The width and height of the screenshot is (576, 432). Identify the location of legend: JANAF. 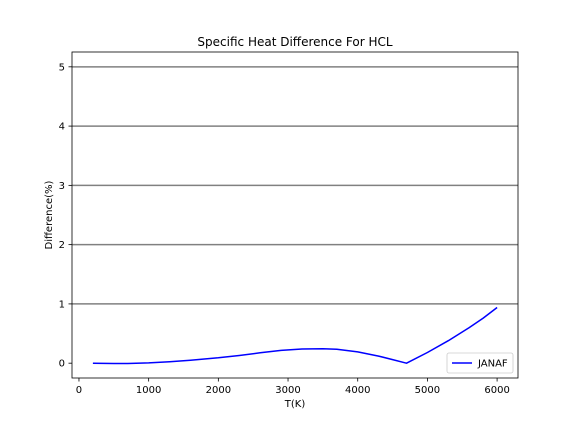
(480, 363).